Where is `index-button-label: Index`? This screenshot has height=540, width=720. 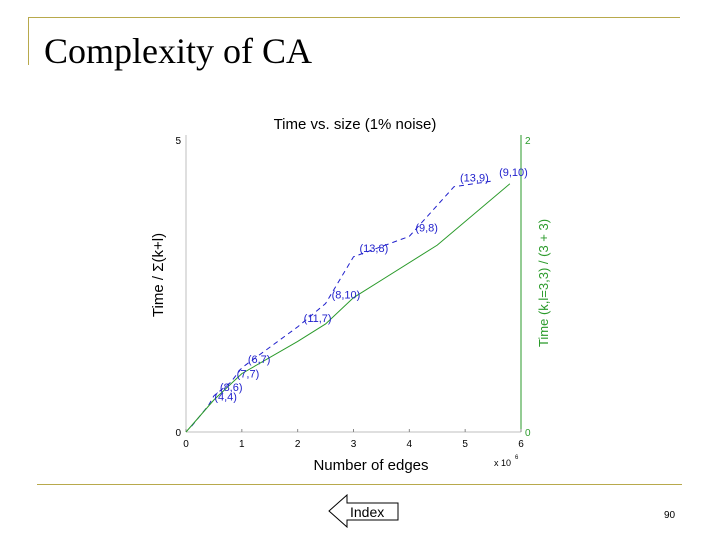
index-button-label: Index is located at coordinates (367, 512).